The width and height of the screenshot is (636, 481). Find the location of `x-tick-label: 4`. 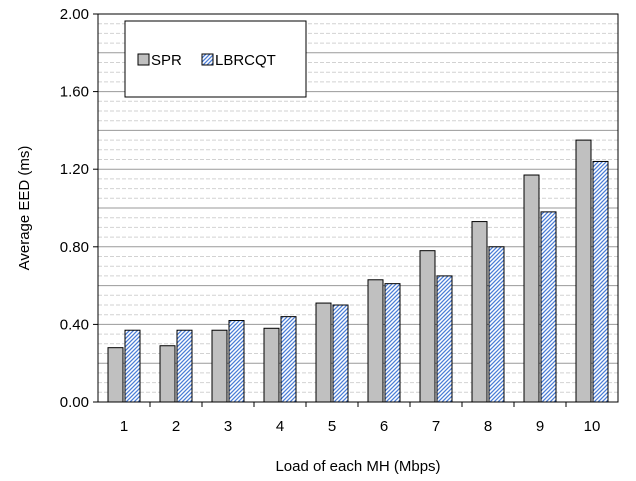

x-tick-label: 4 is located at coordinates (280, 426).